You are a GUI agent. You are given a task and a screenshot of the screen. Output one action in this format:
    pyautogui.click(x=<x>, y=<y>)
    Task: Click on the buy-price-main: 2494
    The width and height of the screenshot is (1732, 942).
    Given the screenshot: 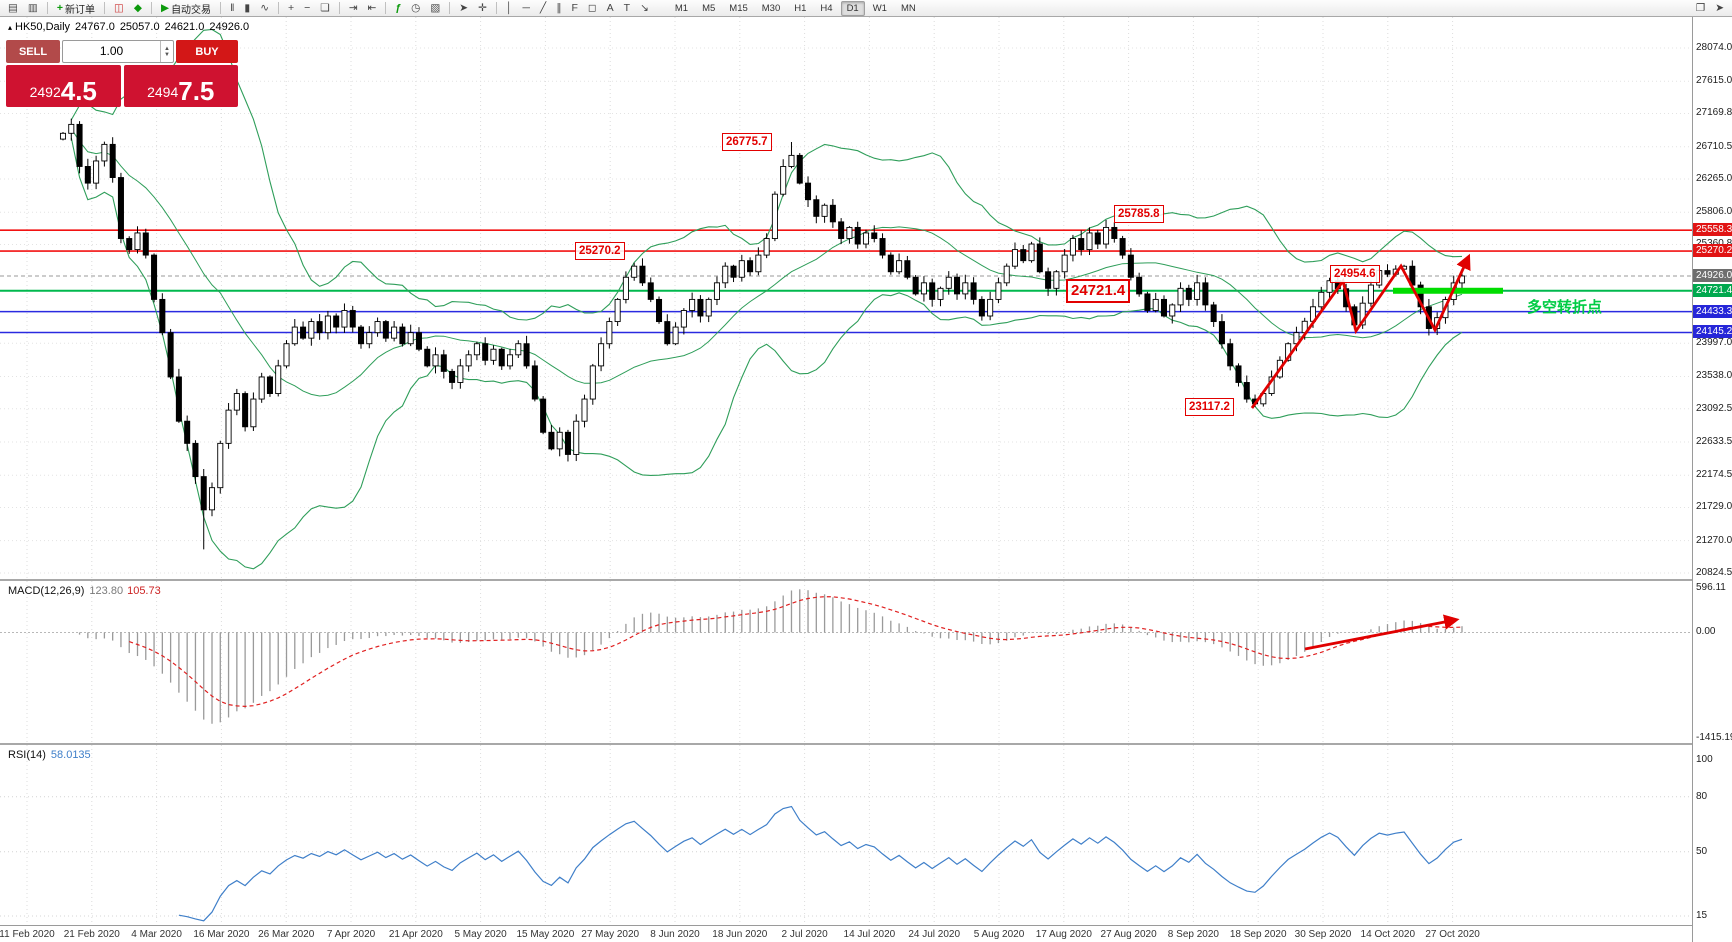 What is the action you would take?
    pyautogui.click(x=163, y=92)
    